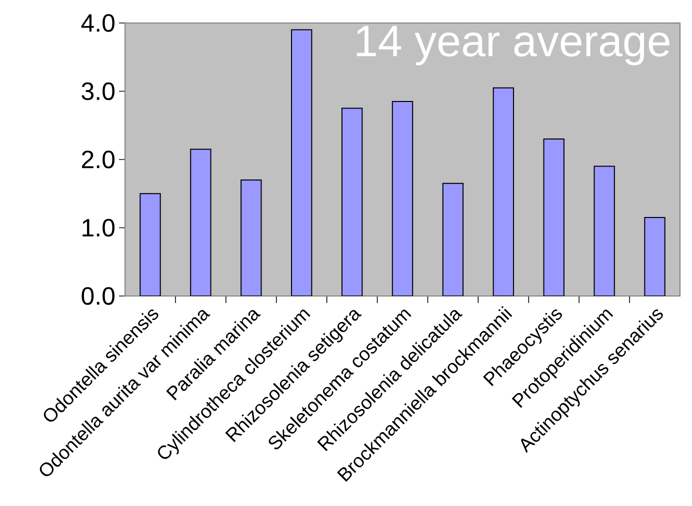  I want to click on y-tick-label: 4.0, so click(98, 23).